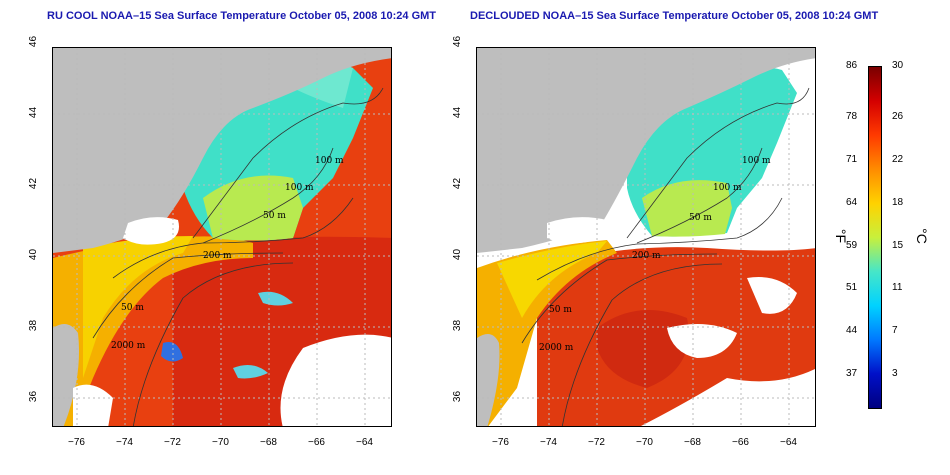  What do you see at coordinates (852, 374) in the screenshot?
I see `fahrenheit-tick-label: 37` at bounding box center [852, 374].